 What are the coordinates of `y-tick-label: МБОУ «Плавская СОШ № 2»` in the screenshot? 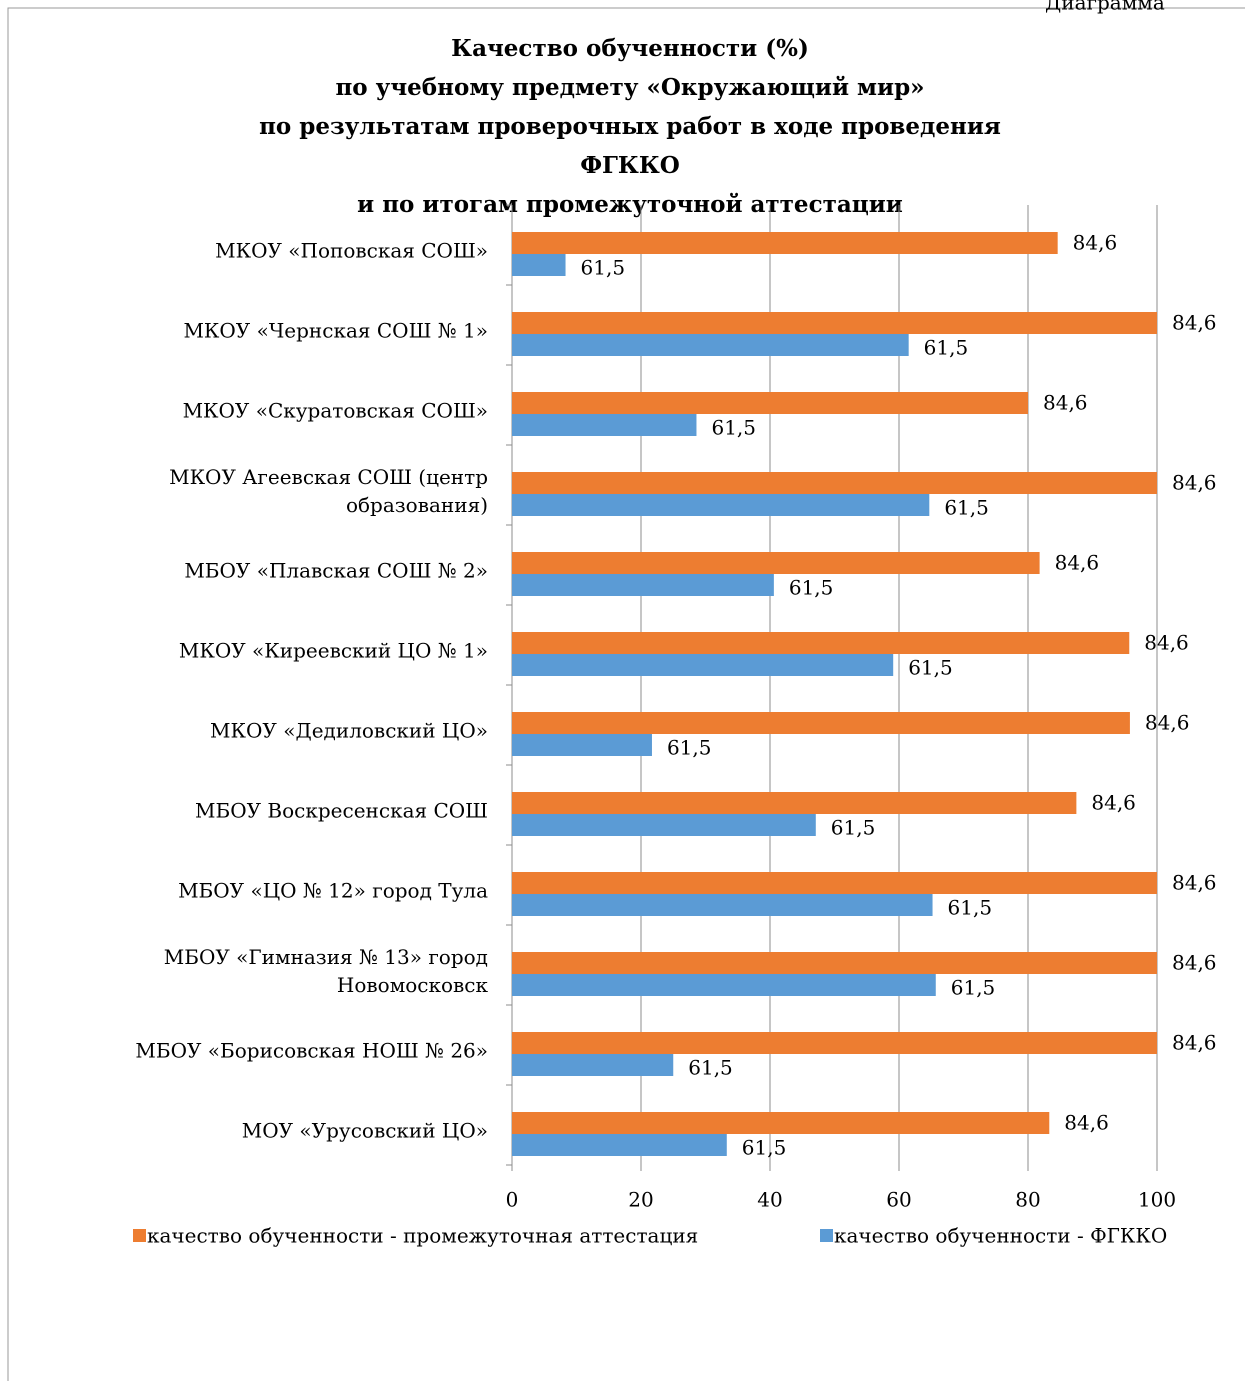 It's located at (336, 571).